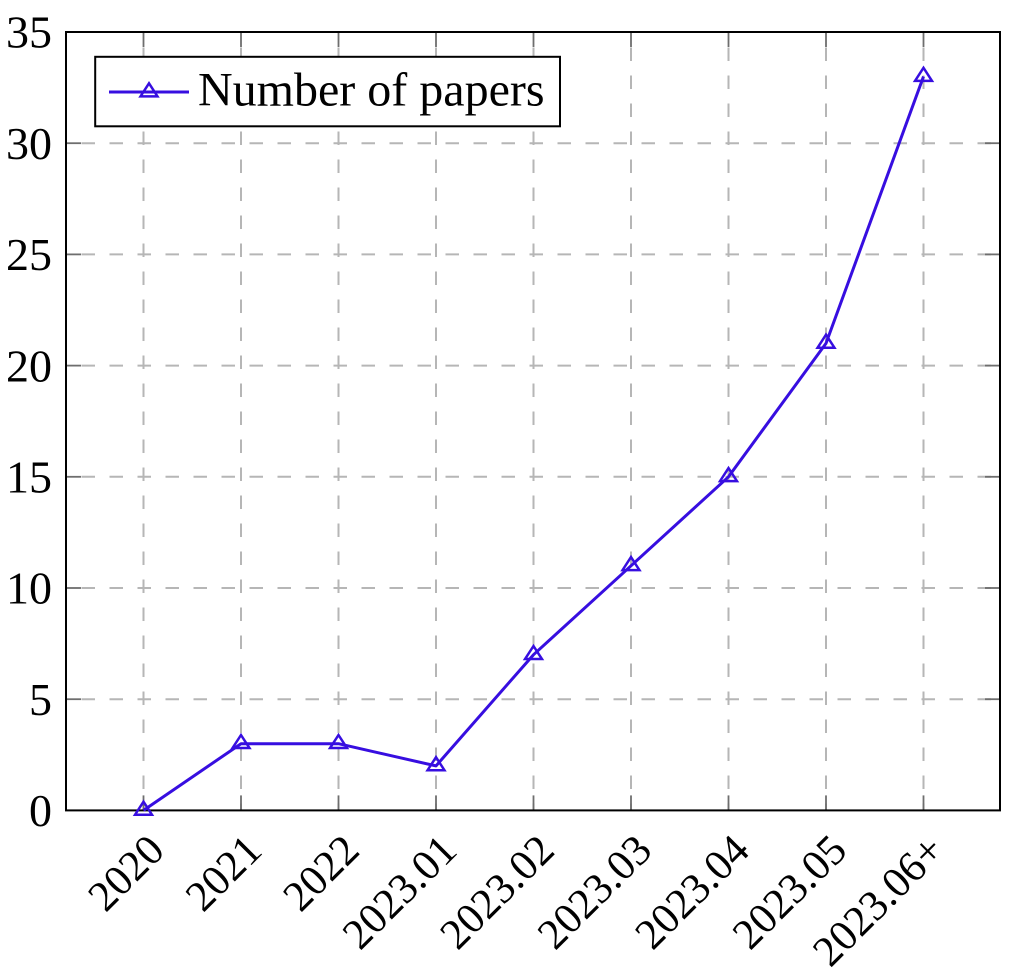 This screenshot has width=1024, height=971. Describe the element at coordinates (40, 699) in the screenshot. I see `svg-text: 5` at that location.